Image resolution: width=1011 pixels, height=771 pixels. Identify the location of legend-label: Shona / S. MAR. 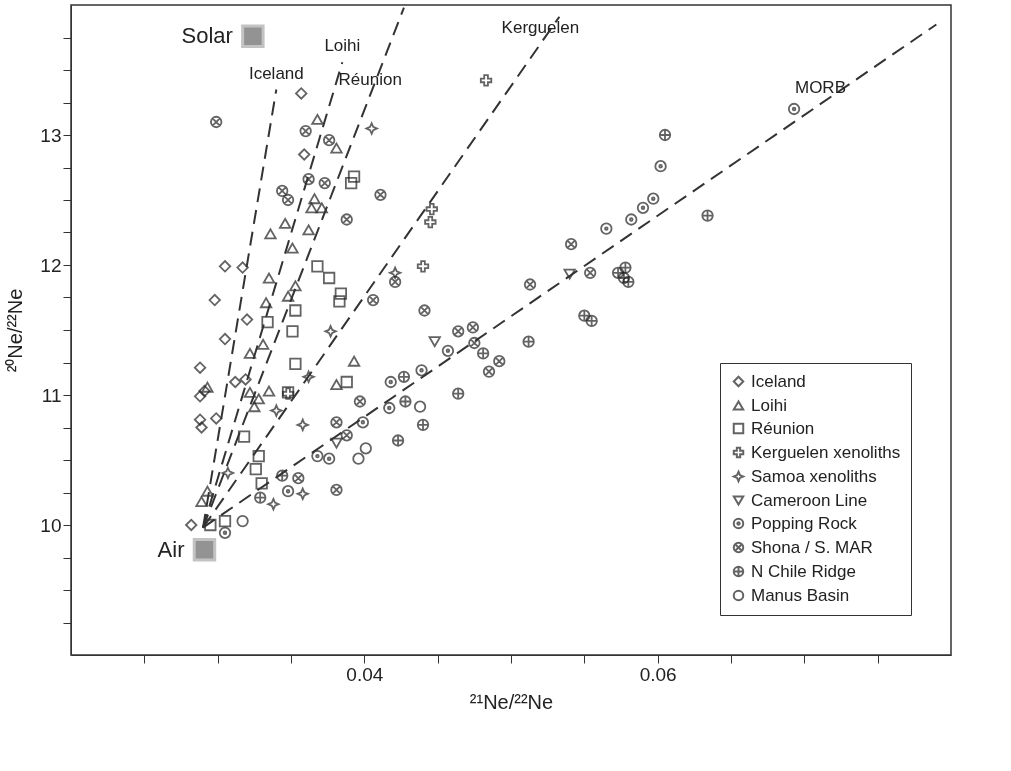
(812, 547).